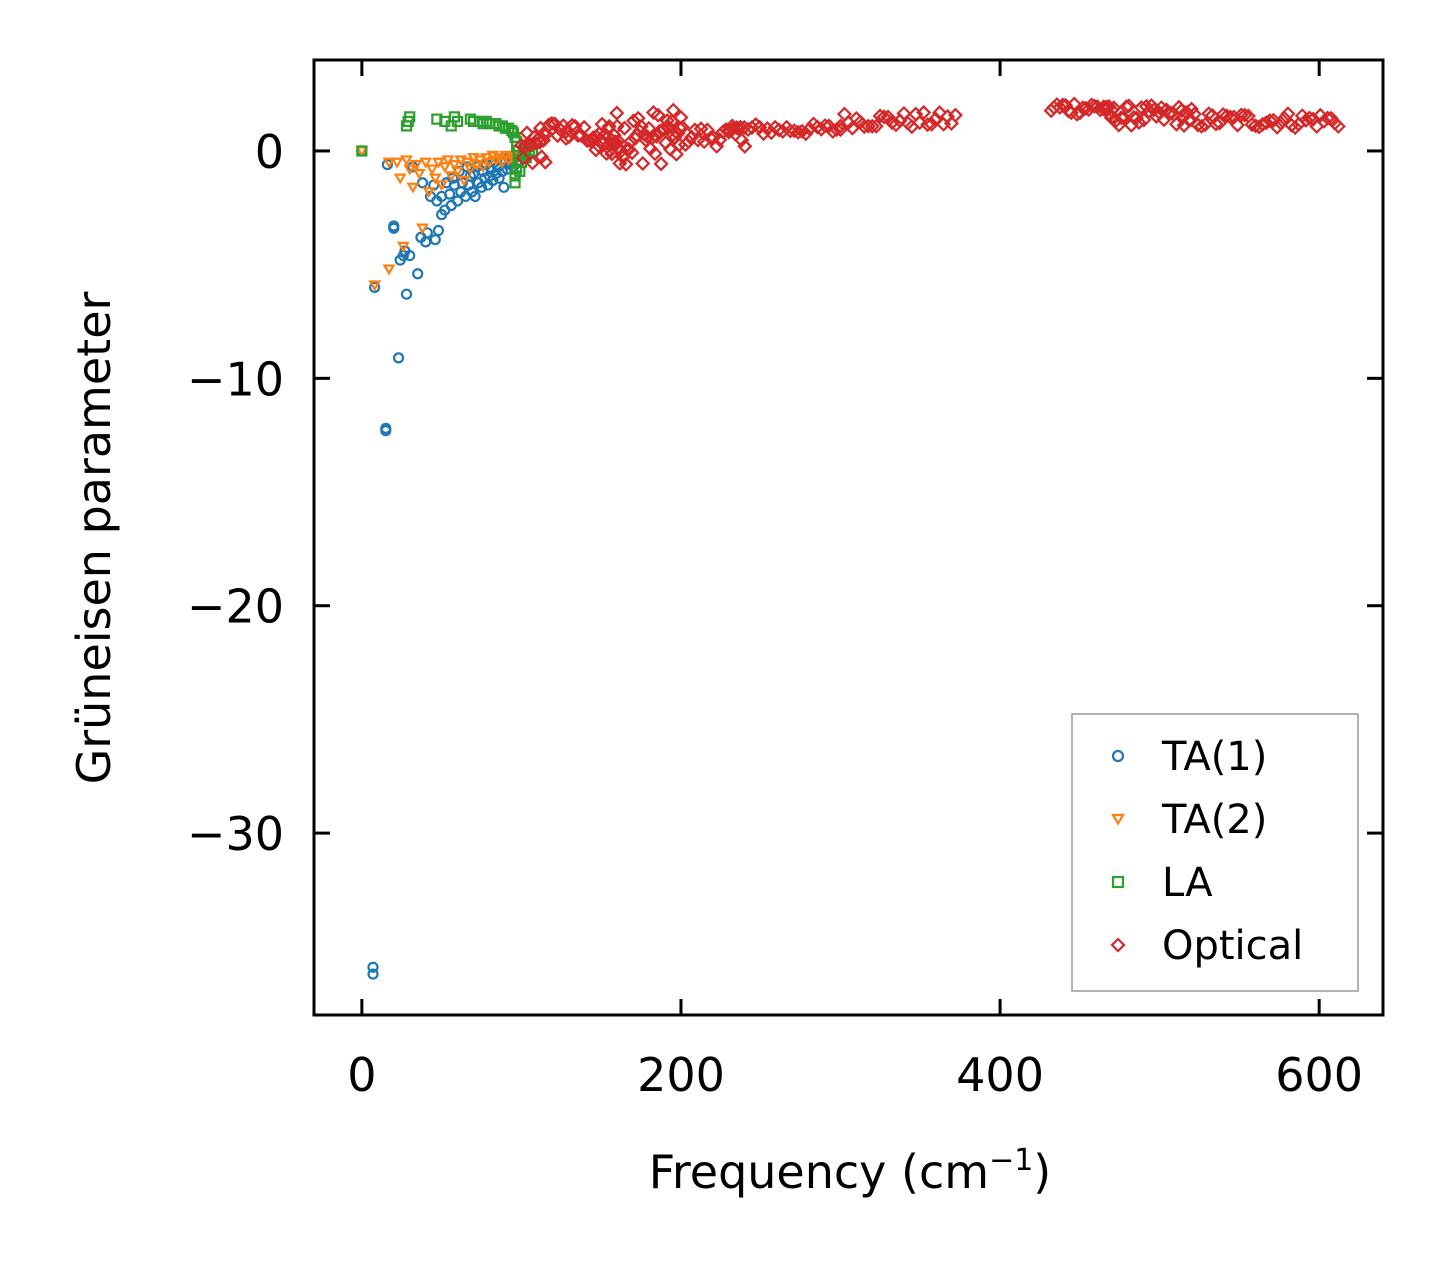 This screenshot has height=1264, width=1443. What do you see at coordinates (929, 134) in the screenshot?
I see `series-optical` at bounding box center [929, 134].